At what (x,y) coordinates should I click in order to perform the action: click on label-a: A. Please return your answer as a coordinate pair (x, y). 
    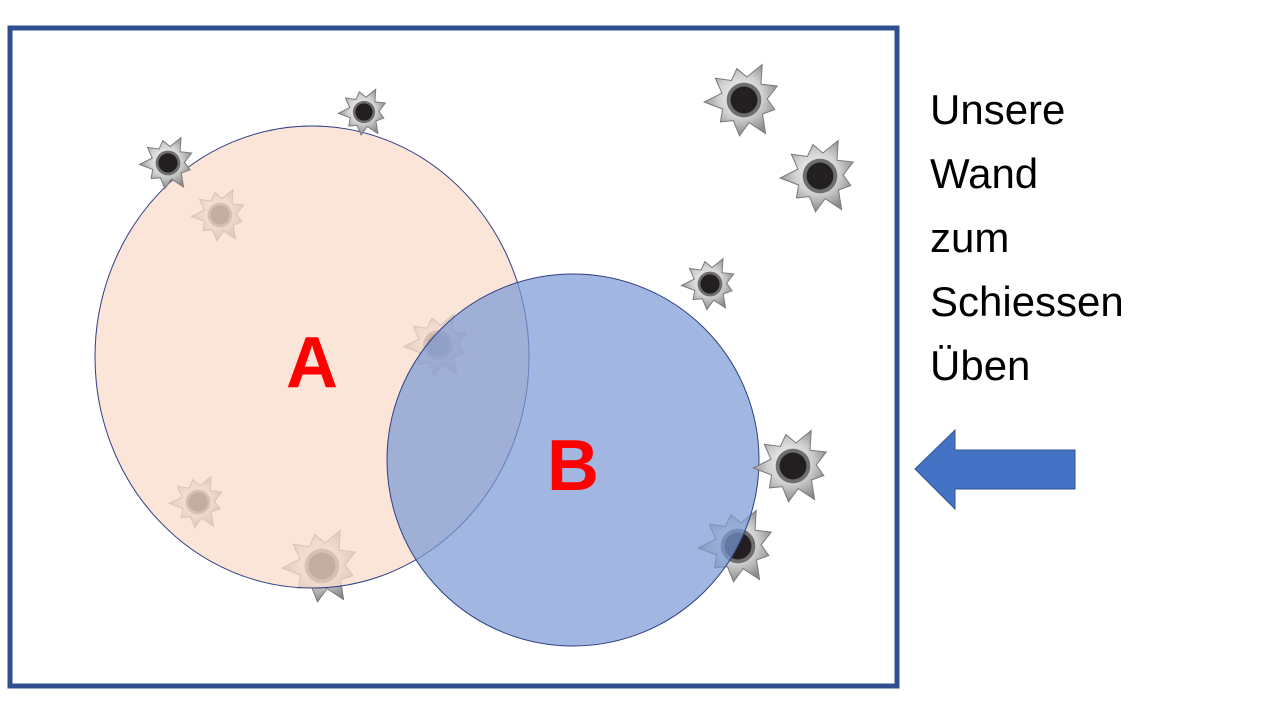
    Looking at the image, I should click on (312, 363).